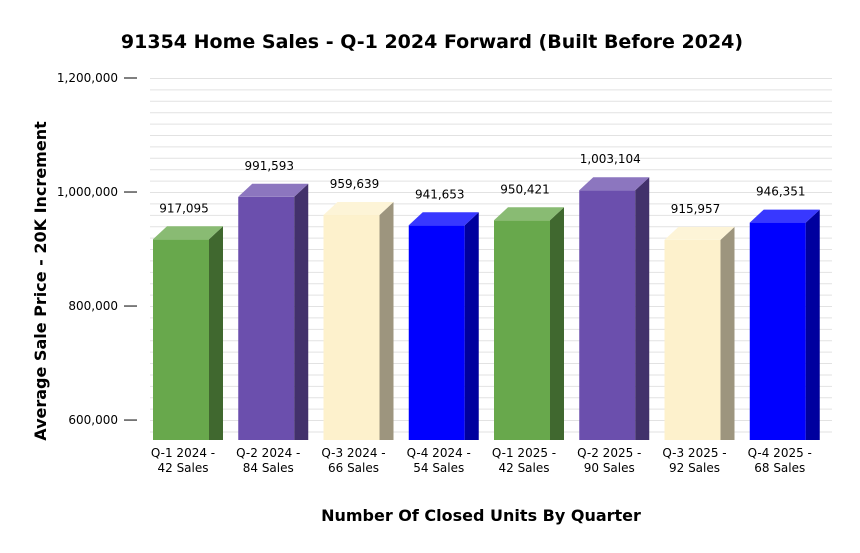 The width and height of the screenshot is (860, 553). Describe the element at coordinates (781, 192) in the screenshot. I see `data-label: 946,351` at that location.